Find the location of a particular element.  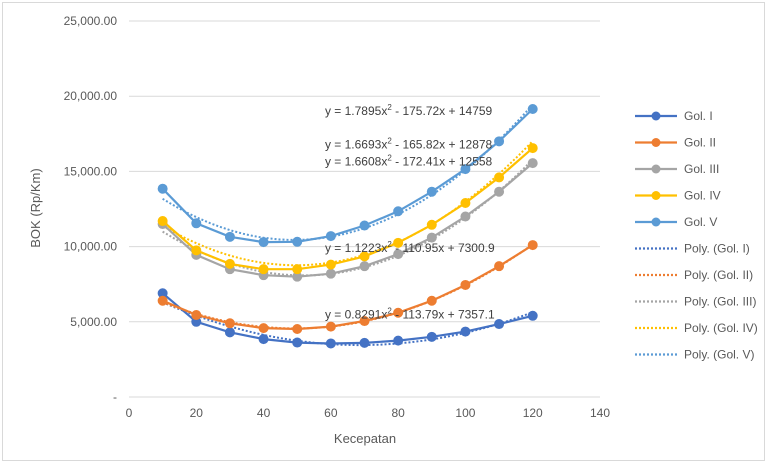

y-tick-label: 10,000.00 is located at coordinates (91, 247).